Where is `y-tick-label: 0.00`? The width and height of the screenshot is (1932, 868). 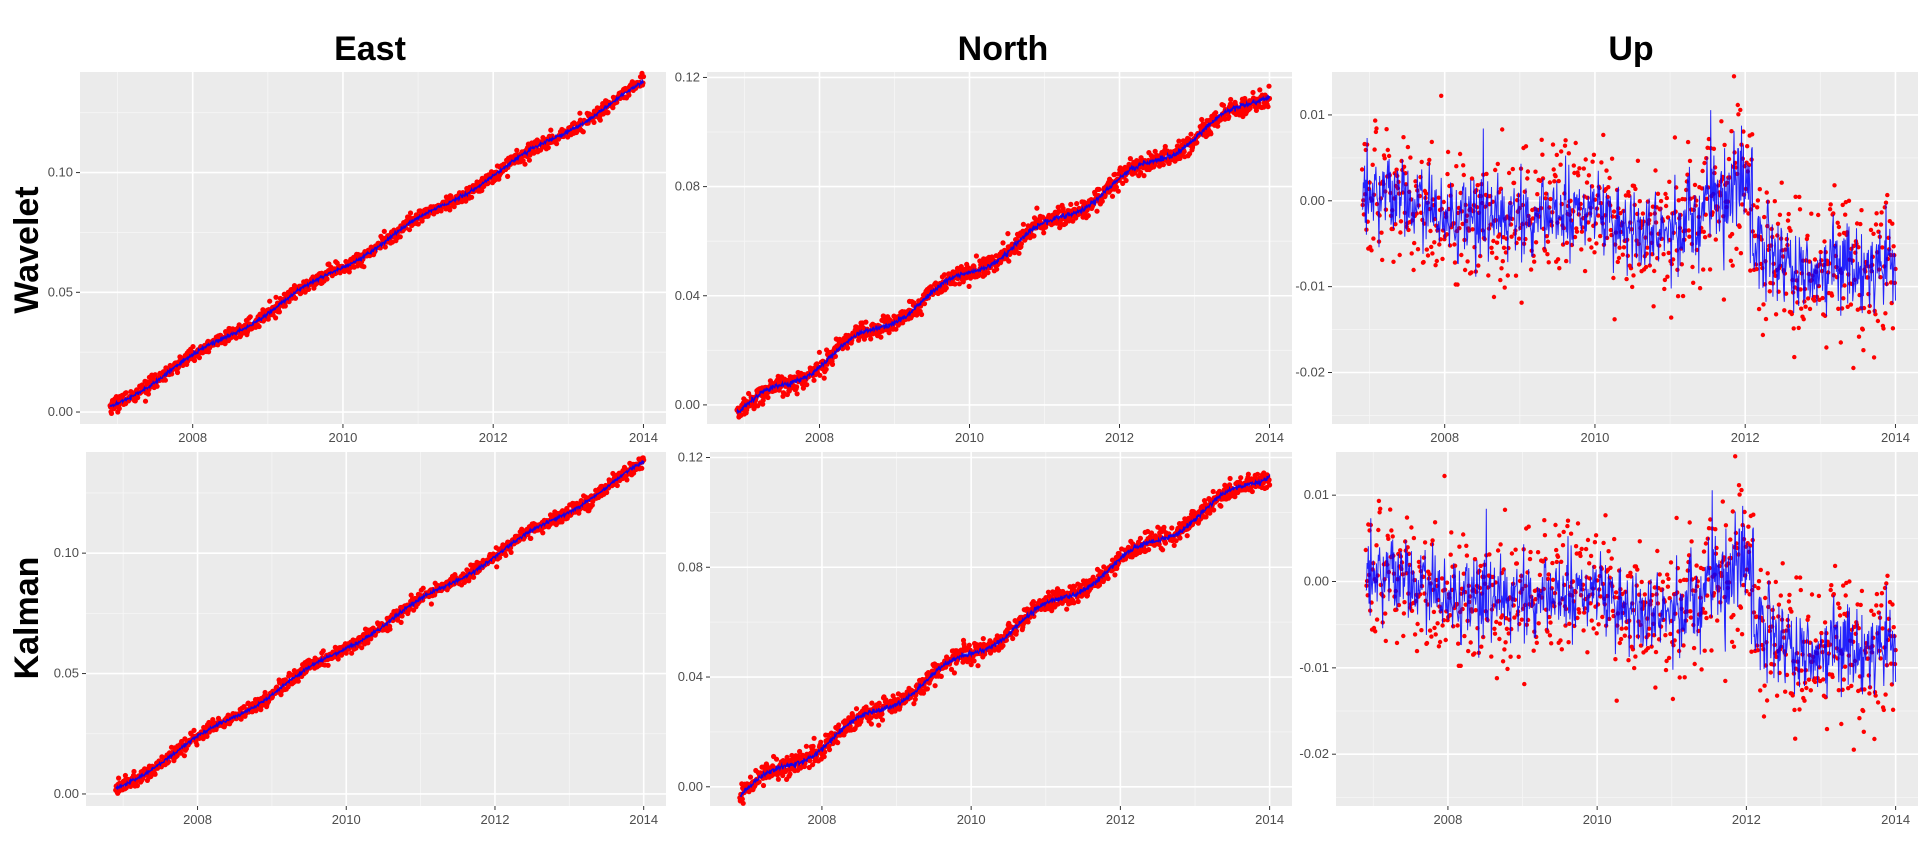
y-tick-label: 0.00 is located at coordinates (690, 786).